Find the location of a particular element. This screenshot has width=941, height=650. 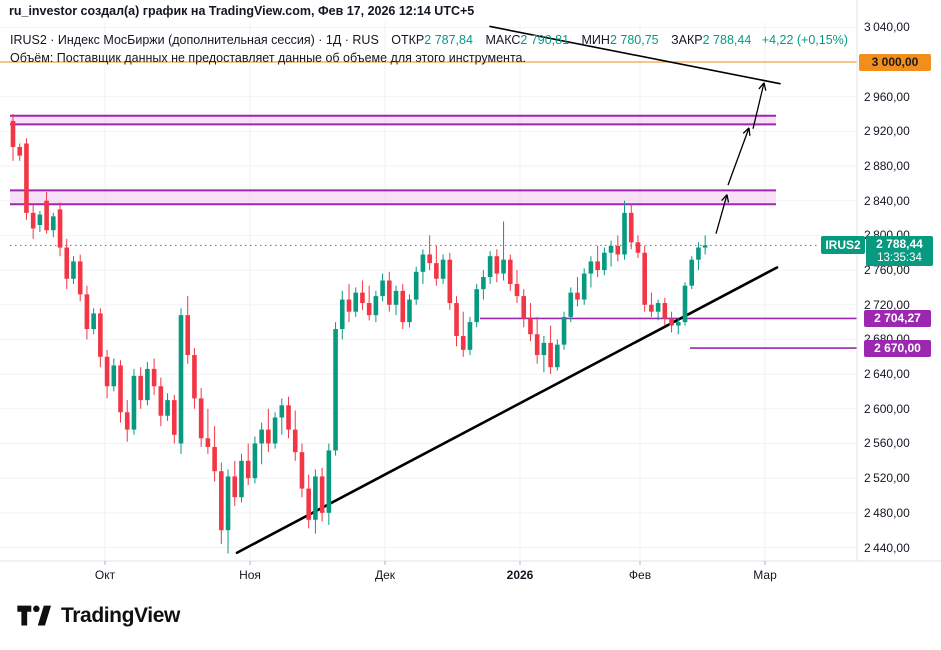

ohlc-high-value: 2 790,81 is located at coordinates (545, 40).